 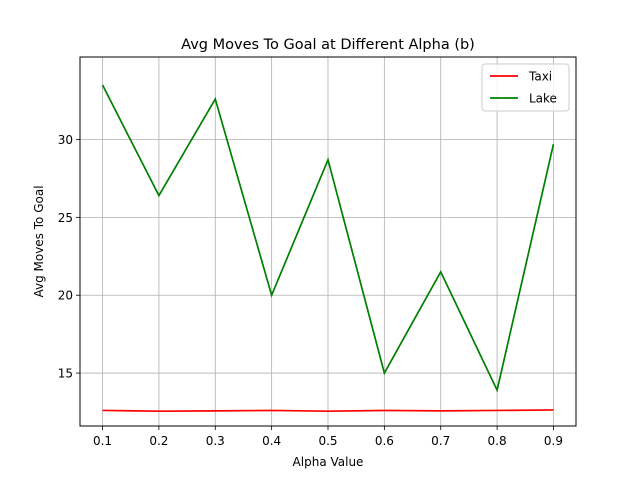 What do you see at coordinates (543, 99) in the screenshot?
I see `legend-label-lake: Lake` at bounding box center [543, 99].